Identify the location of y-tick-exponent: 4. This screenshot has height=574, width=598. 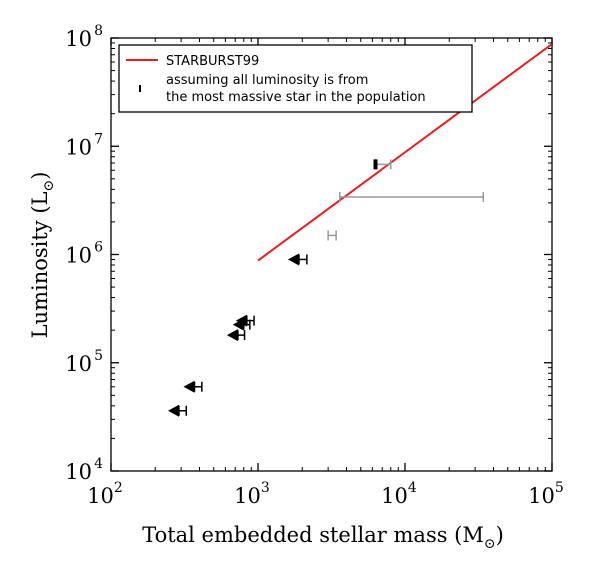
(98, 464).